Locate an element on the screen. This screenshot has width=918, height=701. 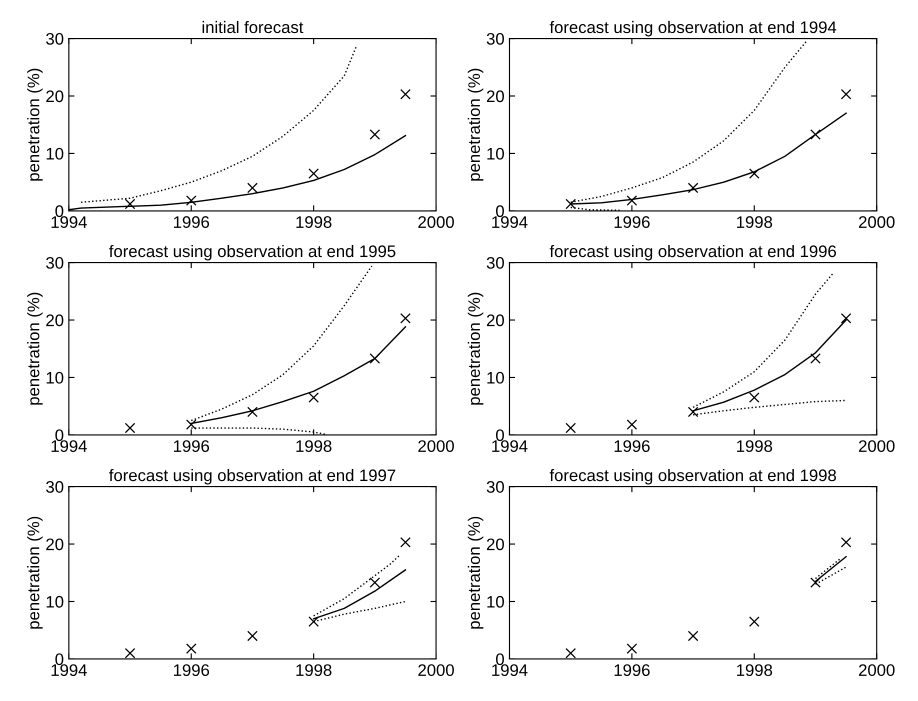
chart-title: forecast using observation at end 1994 is located at coordinates (693, 28).